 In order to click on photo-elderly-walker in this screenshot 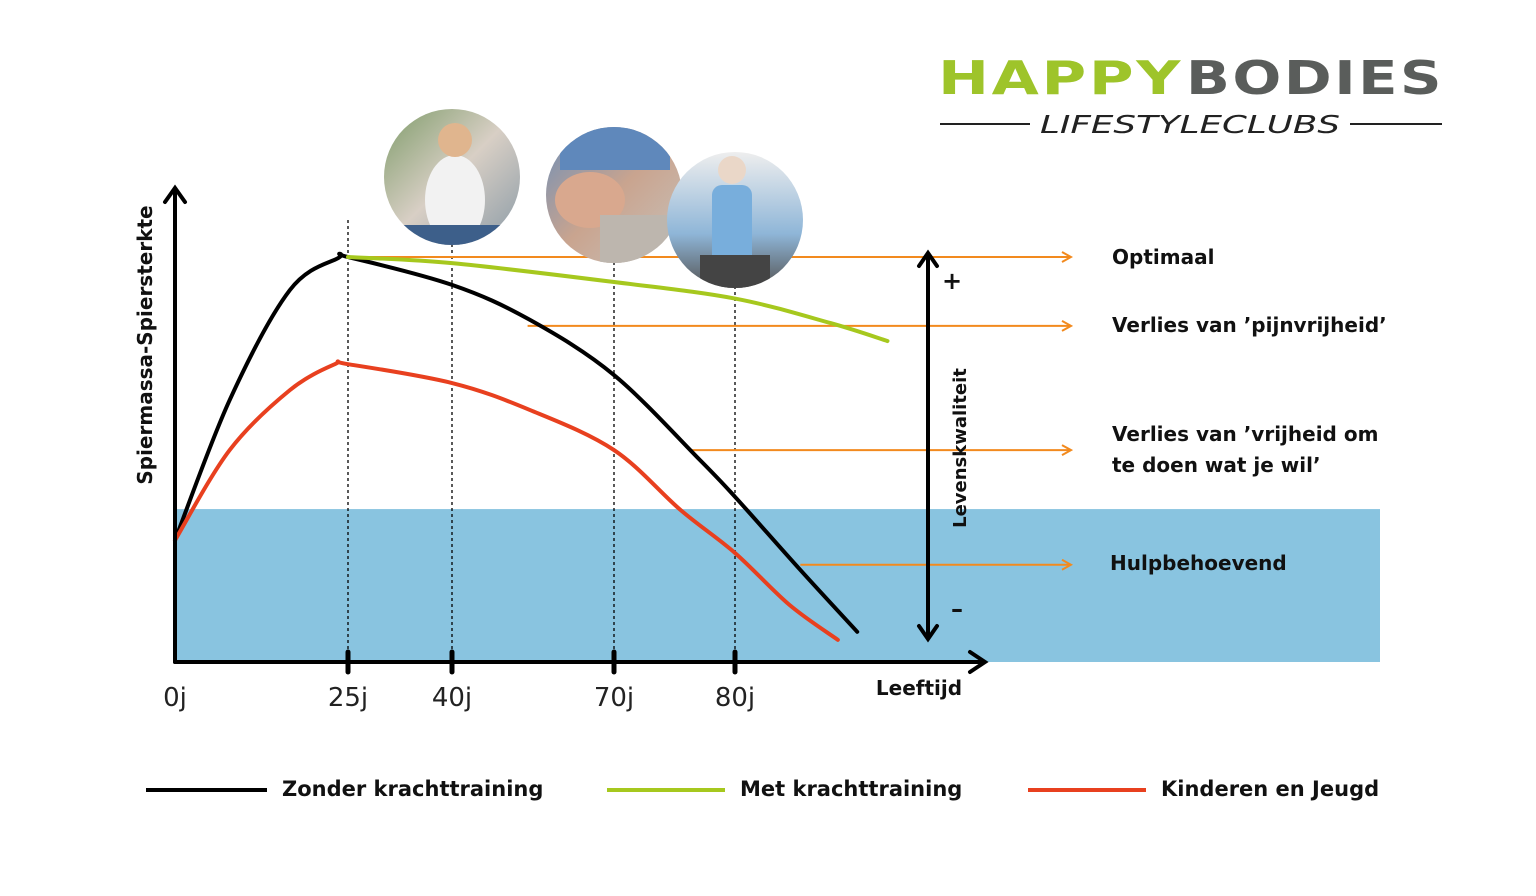, I will do `click(735, 220)`.